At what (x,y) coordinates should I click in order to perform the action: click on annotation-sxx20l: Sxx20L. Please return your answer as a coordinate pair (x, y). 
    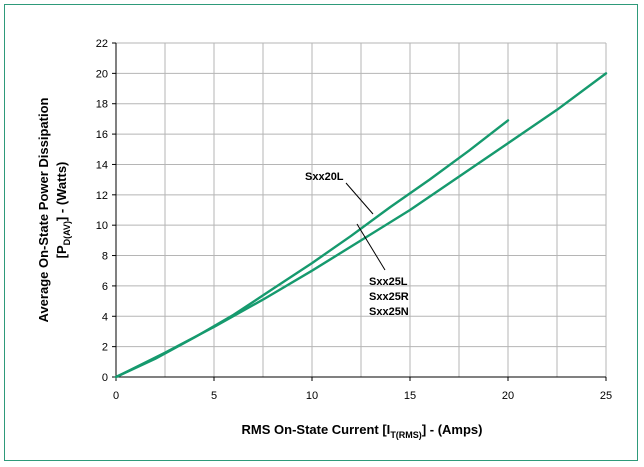
    Looking at the image, I should click on (324, 177).